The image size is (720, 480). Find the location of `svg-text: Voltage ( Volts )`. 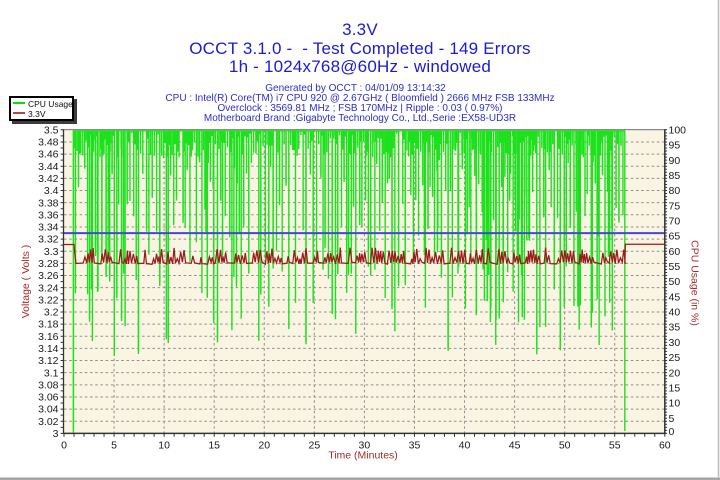

svg-text: Voltage ( Volts ) is located at coordinates (26, 282).